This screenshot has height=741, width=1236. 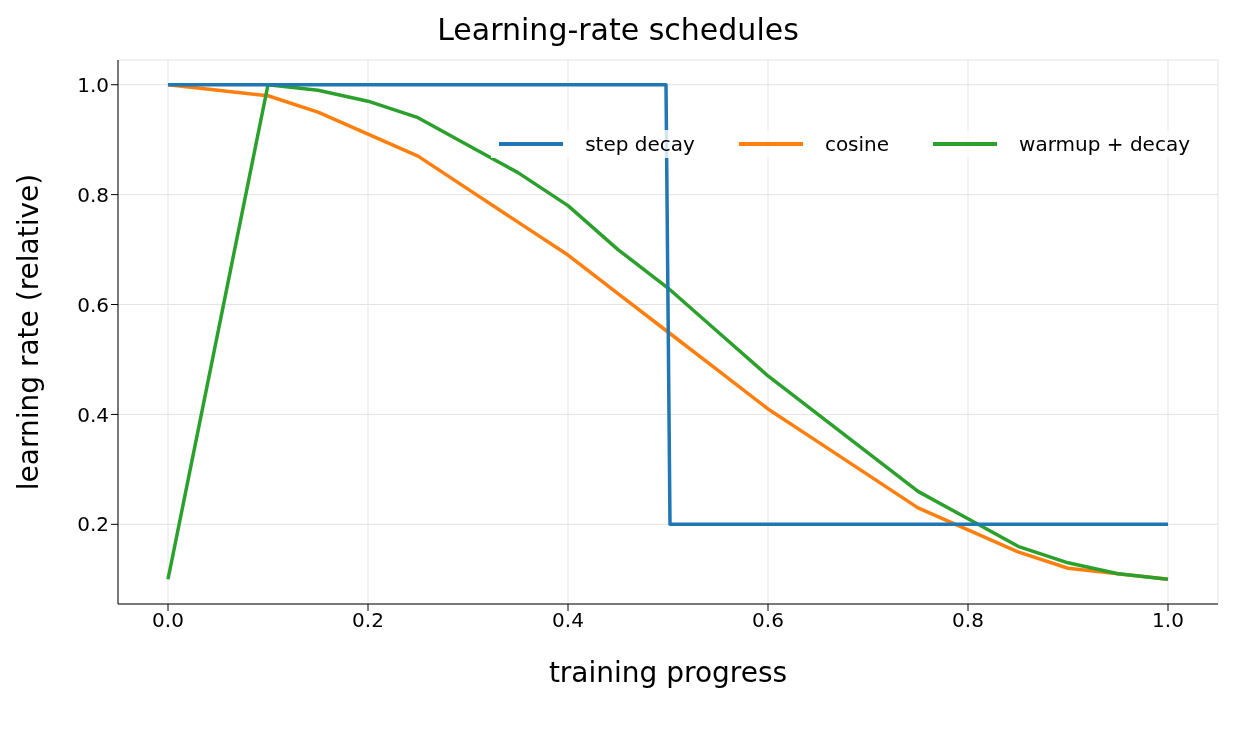 What do you see at coordinates (618, 30) in the screenshot?
I see `chart-title: Learning-rate schedules` at bounding box center [618, 30].